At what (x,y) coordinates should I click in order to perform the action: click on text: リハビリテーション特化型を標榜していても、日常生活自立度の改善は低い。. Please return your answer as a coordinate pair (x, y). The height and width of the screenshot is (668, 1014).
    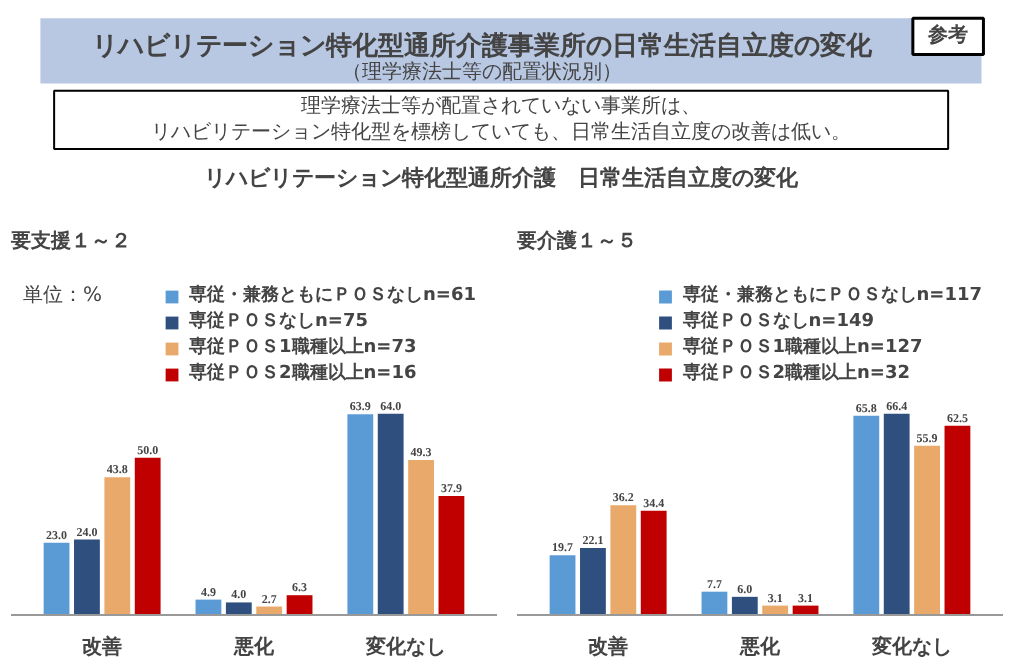
    Looking at the image, I should click on (501, 131).